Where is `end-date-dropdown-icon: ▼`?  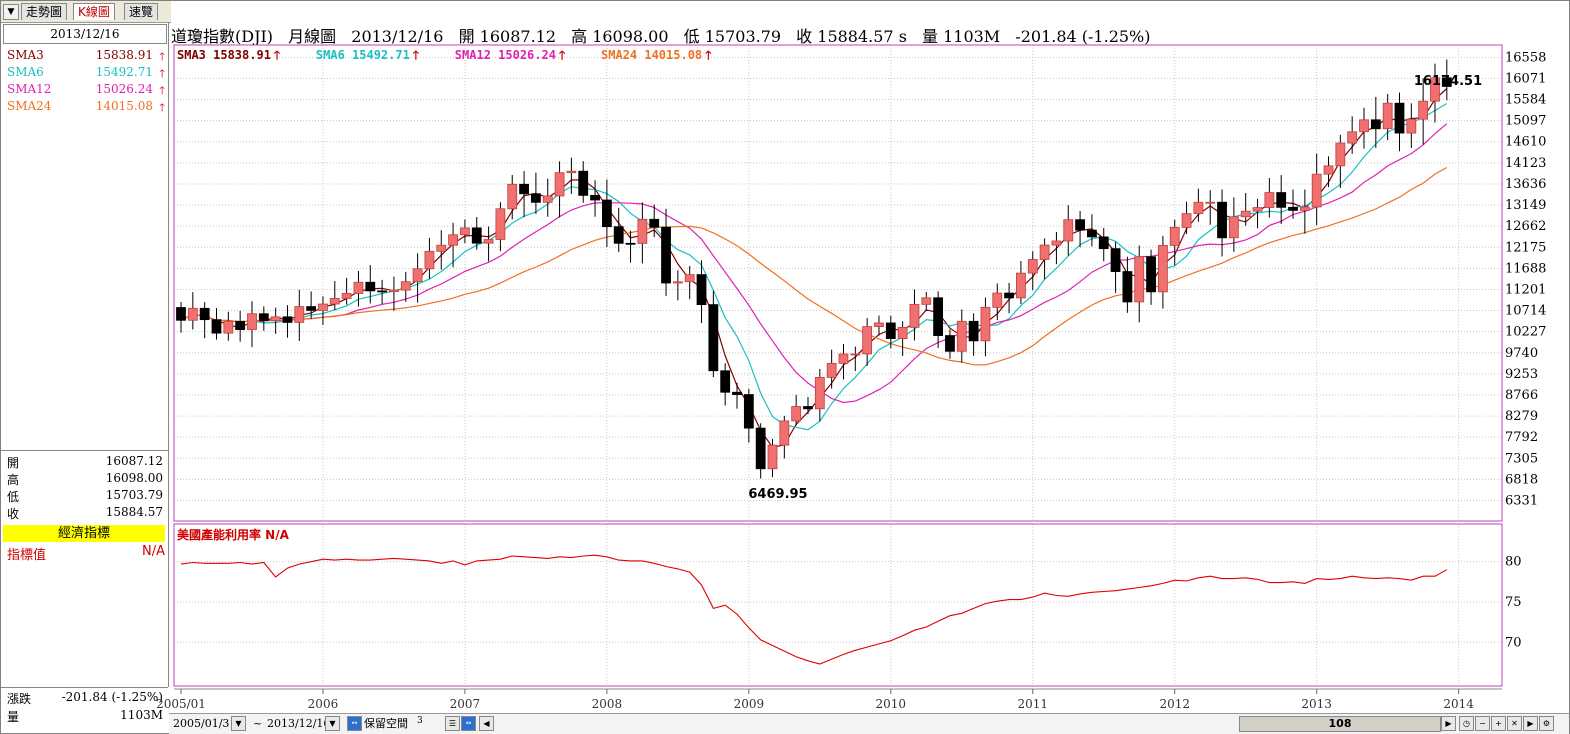 end-date-dropdown-icon: ▼ is located at coordinates (332, 723).